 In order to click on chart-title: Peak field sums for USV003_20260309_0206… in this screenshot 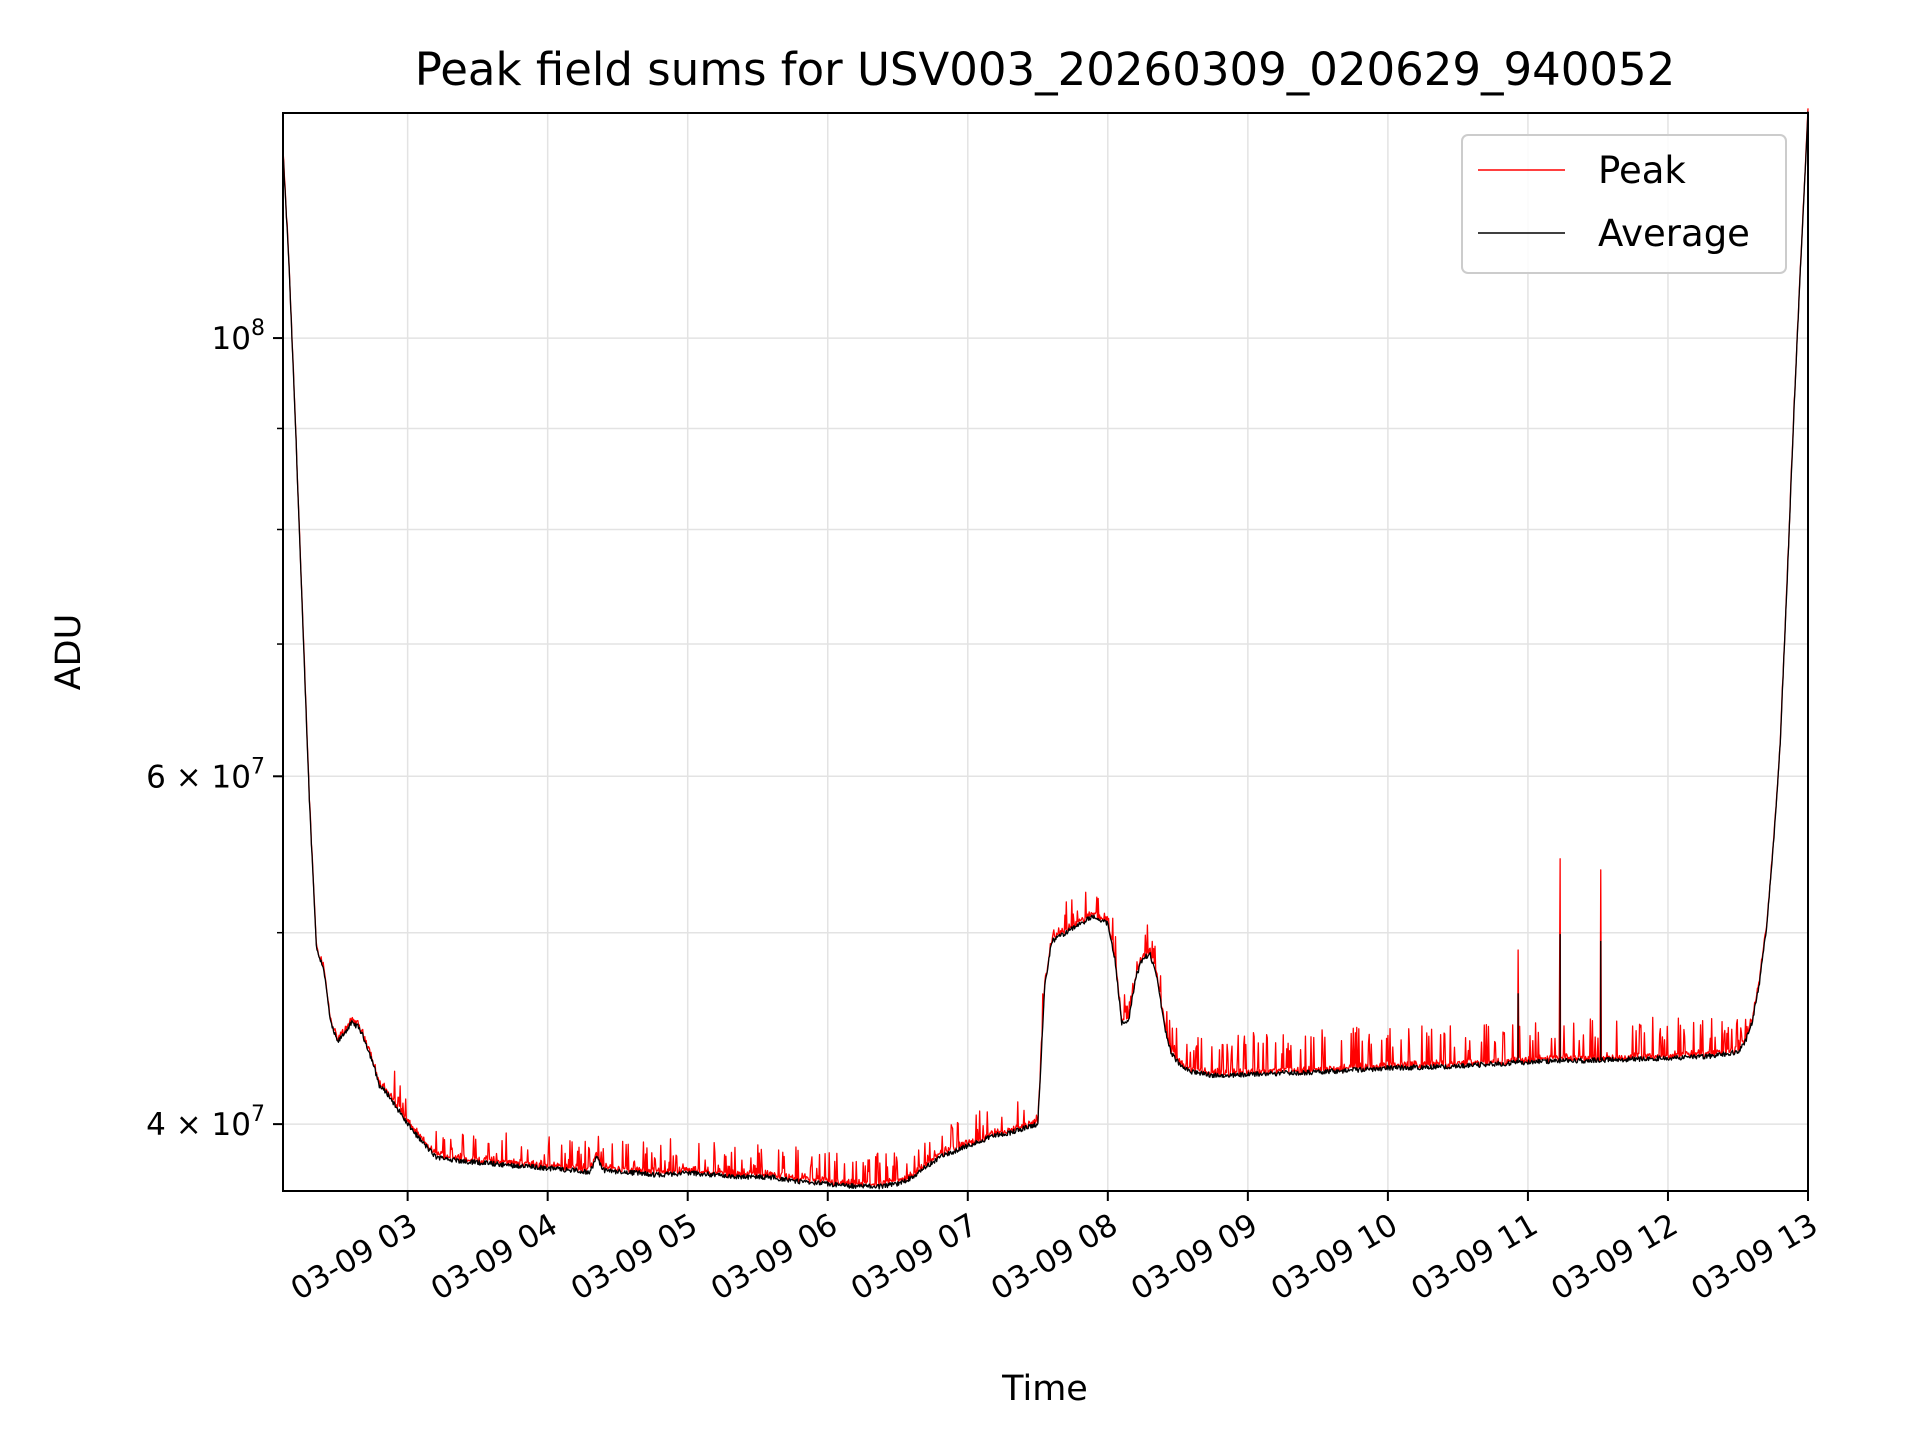, I will do `click(1045, 69)`.